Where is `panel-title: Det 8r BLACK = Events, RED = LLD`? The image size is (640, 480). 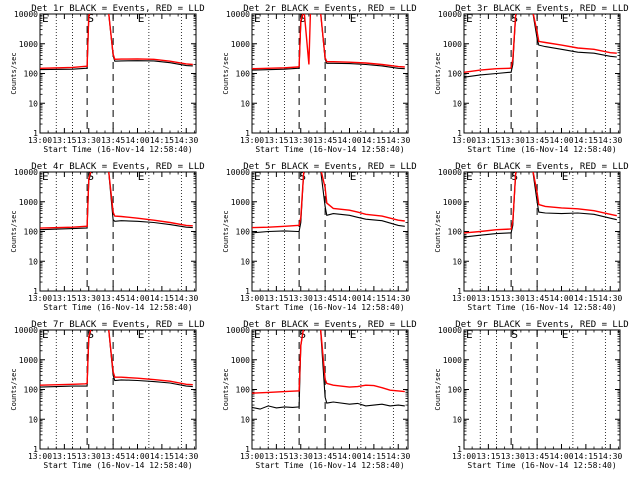 panel-title: Det 8r BLACK = Events, RED = LLD is located at coordinates (329, 325).